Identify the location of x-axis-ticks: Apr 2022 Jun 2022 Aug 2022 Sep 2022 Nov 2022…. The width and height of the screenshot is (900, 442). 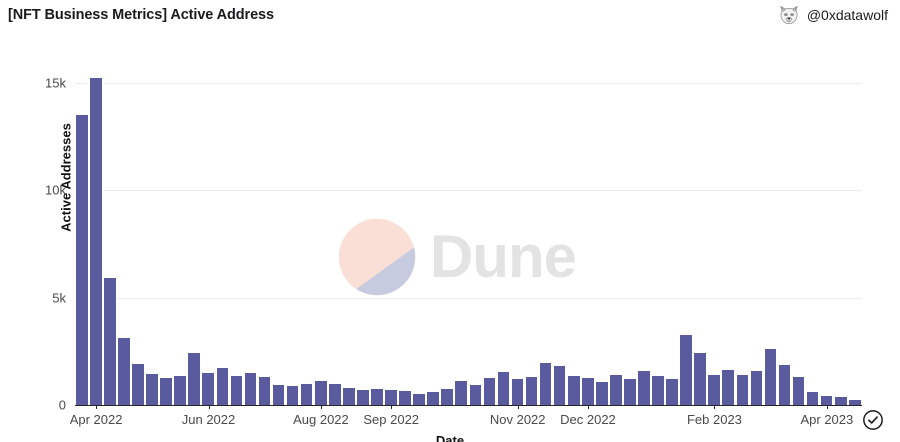
(466, 422).